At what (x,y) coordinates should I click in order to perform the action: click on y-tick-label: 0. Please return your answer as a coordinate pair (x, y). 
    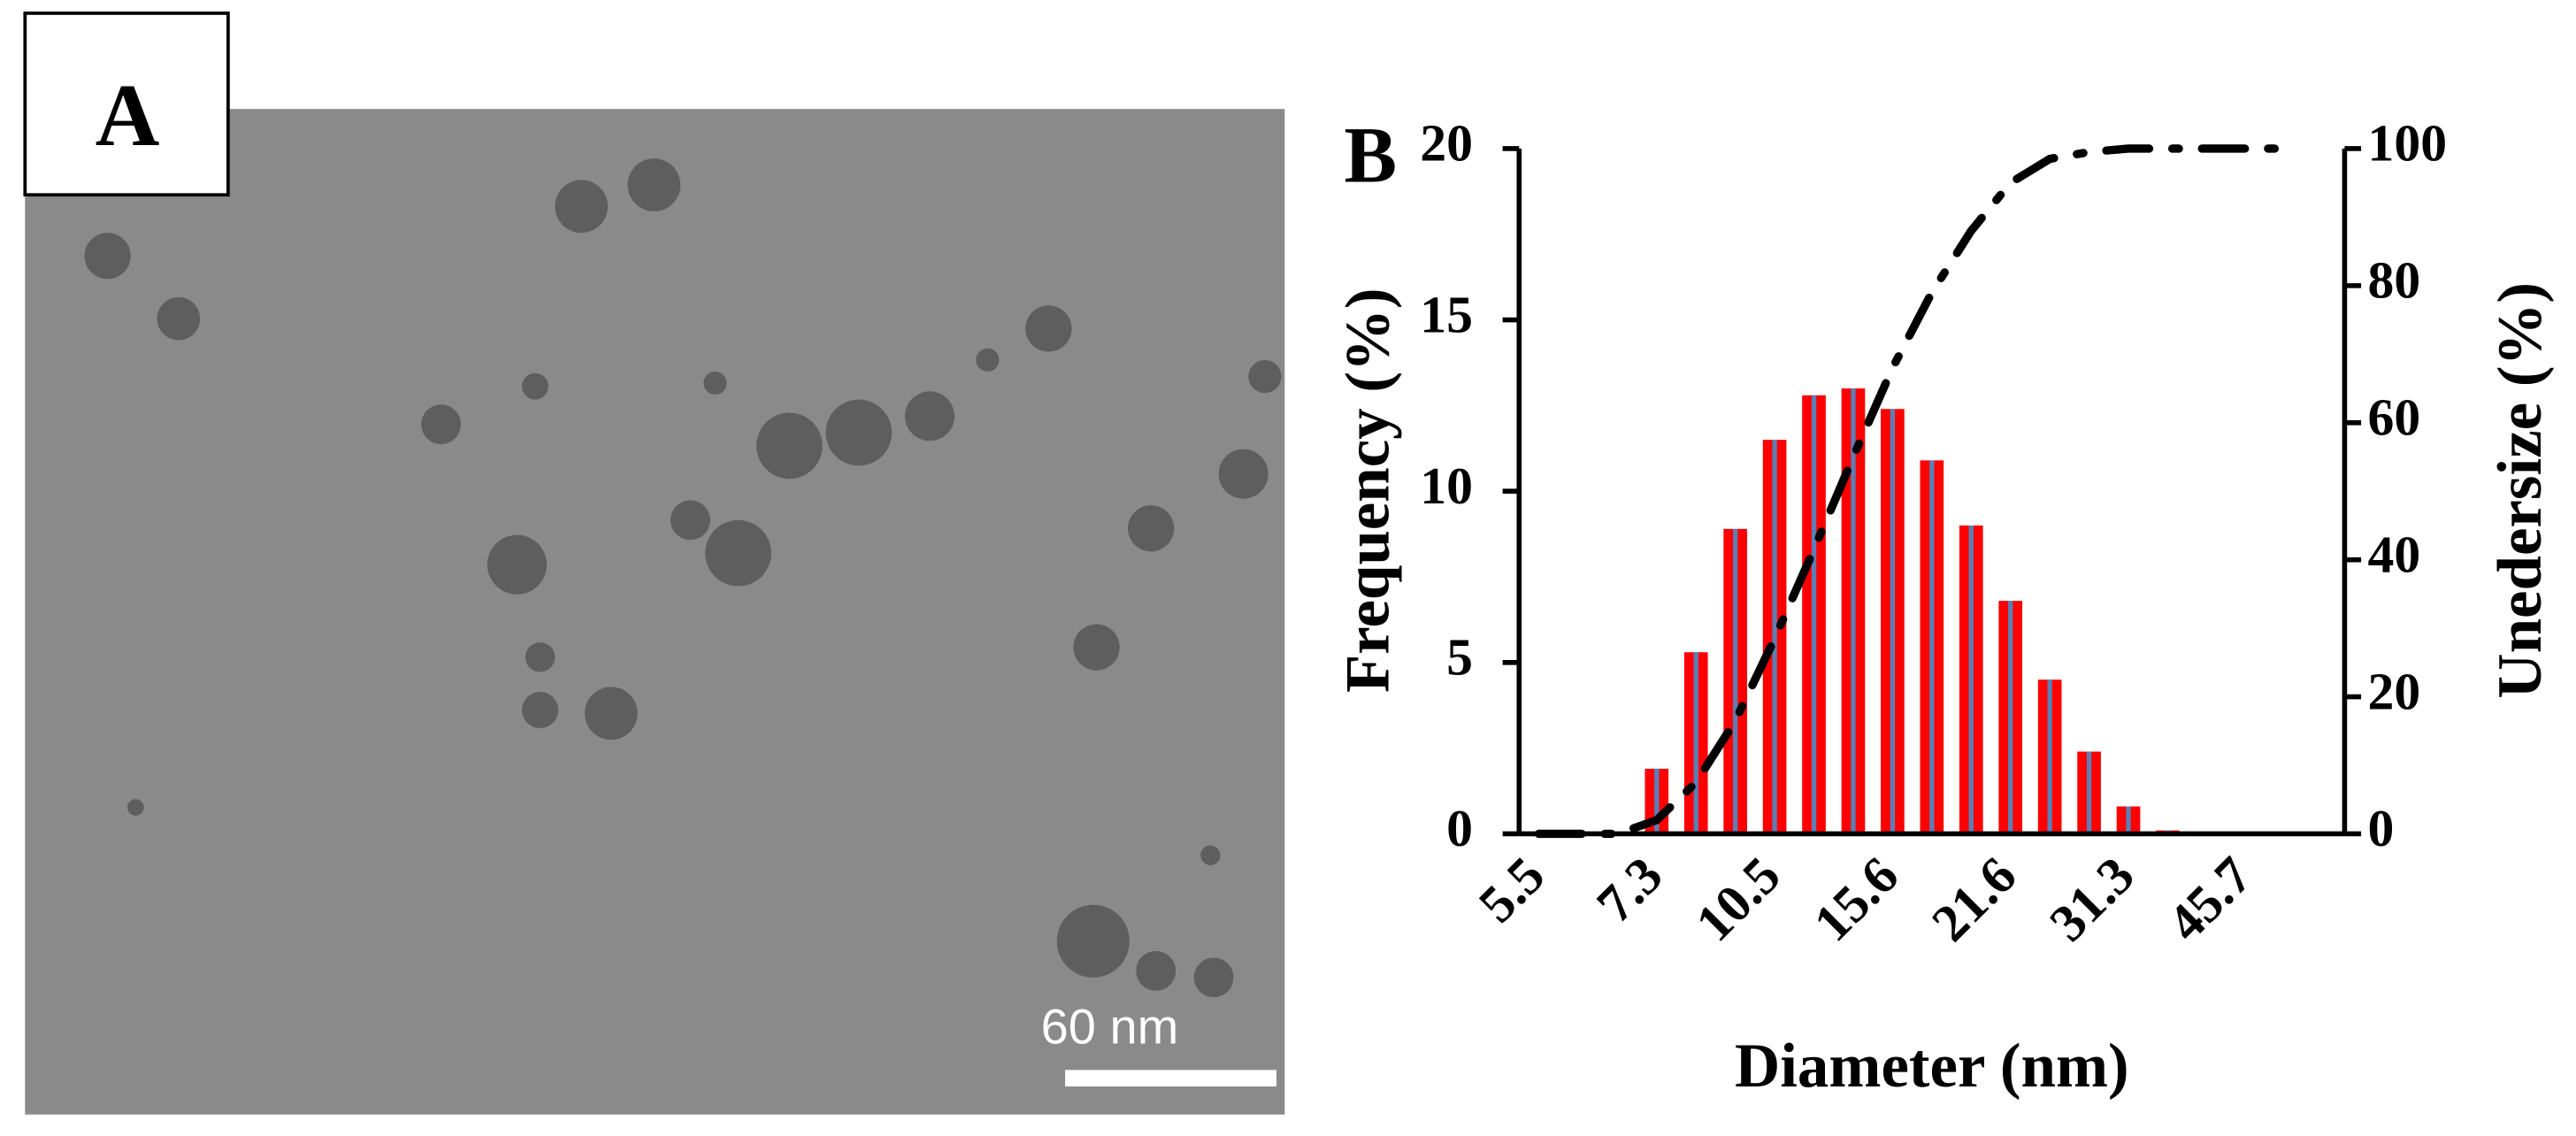
    Looking at the image, I should click on (1459, 828).